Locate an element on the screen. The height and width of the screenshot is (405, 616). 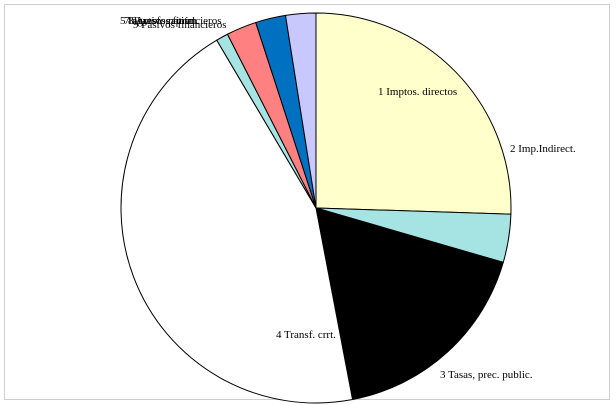
slice-label: 3 Tasas, prec. public. is located at coordinates (486, 375).